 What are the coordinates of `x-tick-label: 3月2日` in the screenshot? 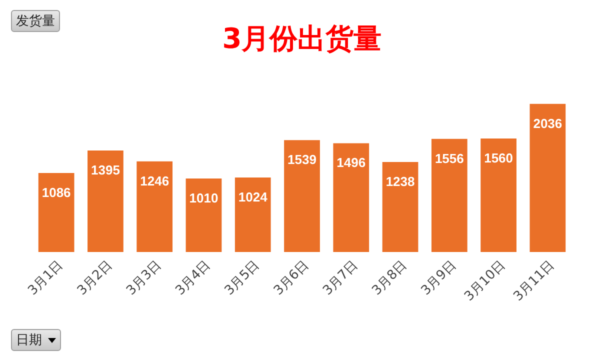 It's located at (95, 278).